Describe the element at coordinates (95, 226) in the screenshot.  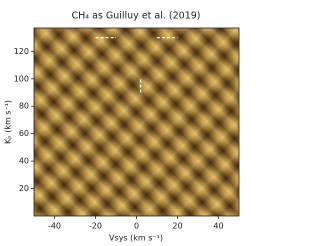
I see `x-tick-label: -20` at that location.